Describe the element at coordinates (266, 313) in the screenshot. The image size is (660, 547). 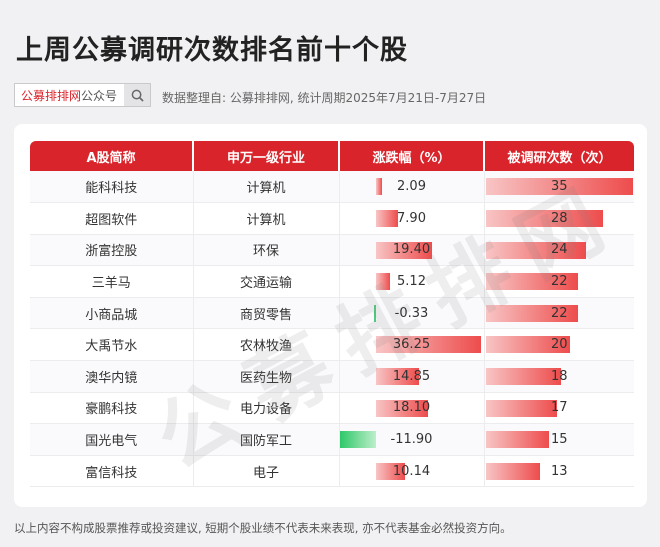
I see `industry: 商贸零售` at that location.